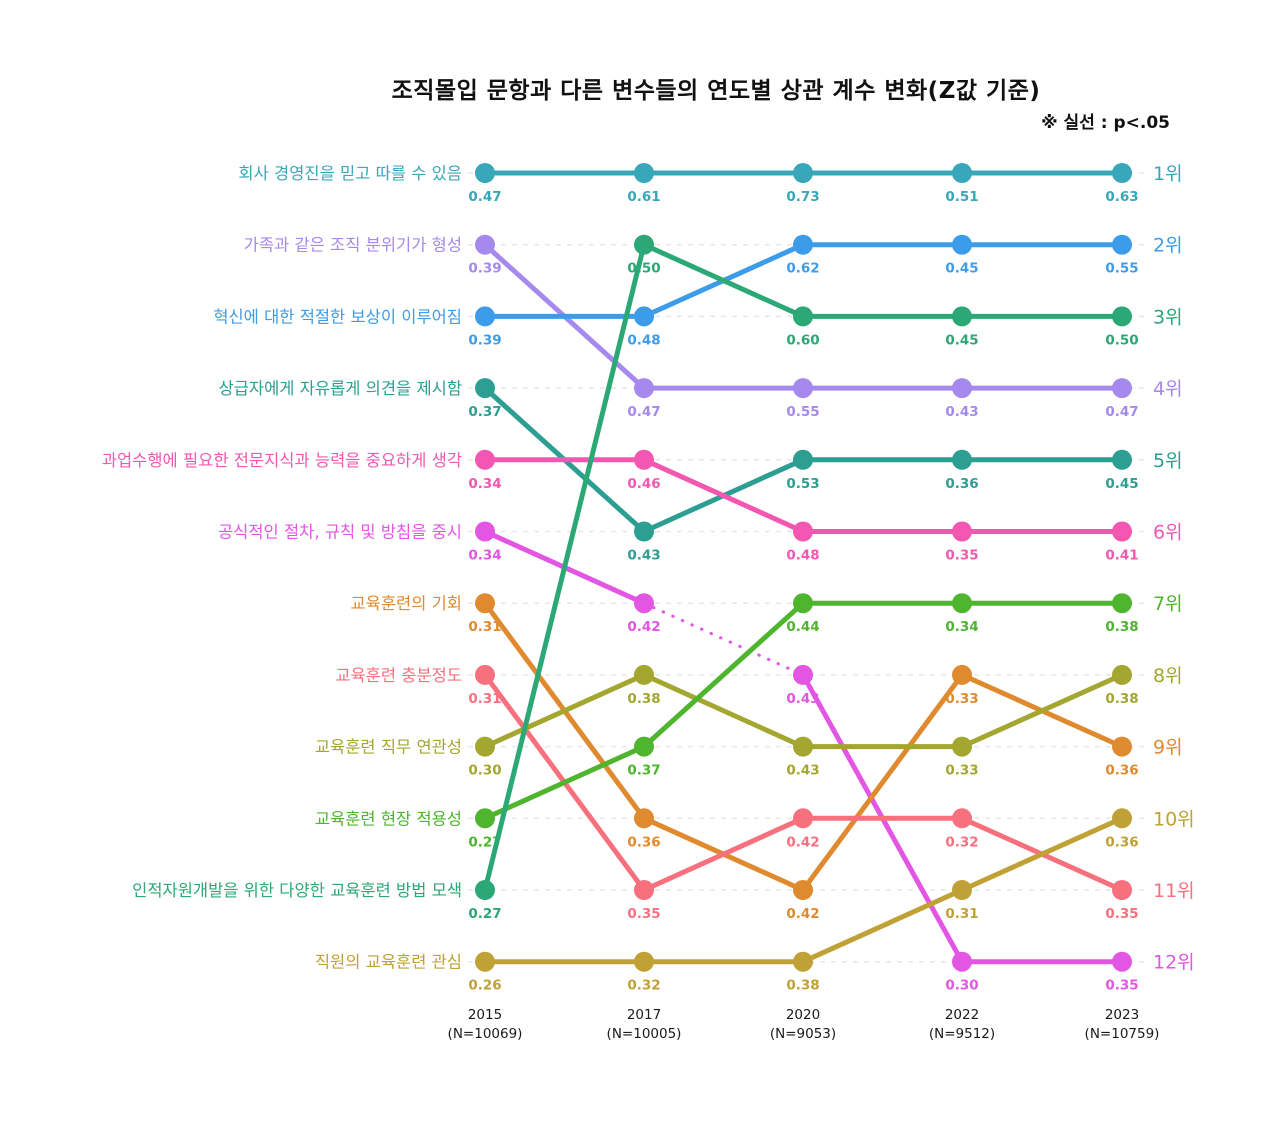 The image size is (1286, 1125). I want to click on value-label: 0.61, so click(643, 197).